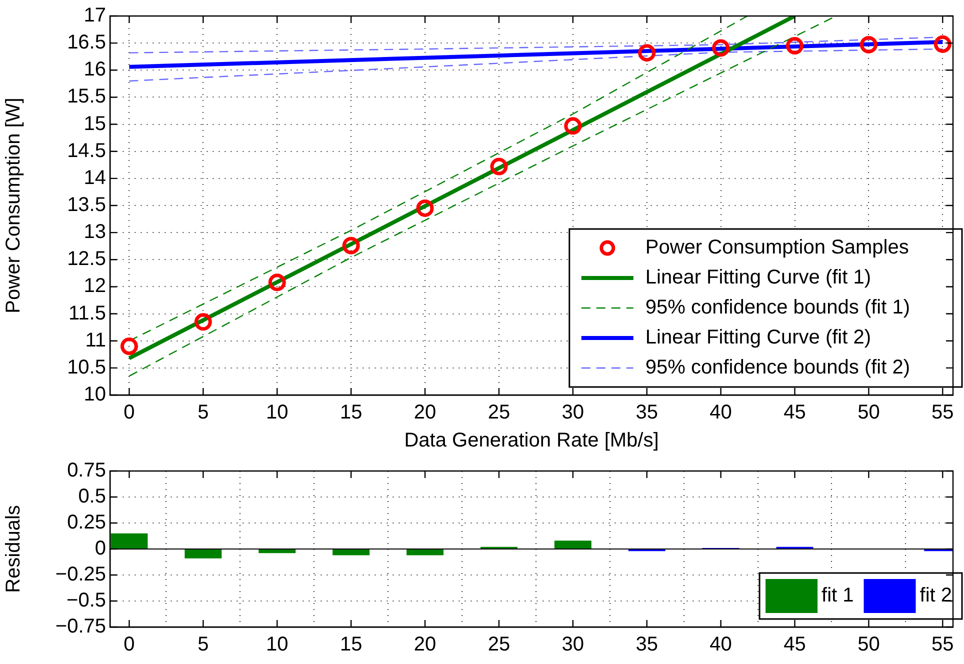 The image size is (964, 664). I want to click on y-axis-title: Residuals, so click(13, 549).